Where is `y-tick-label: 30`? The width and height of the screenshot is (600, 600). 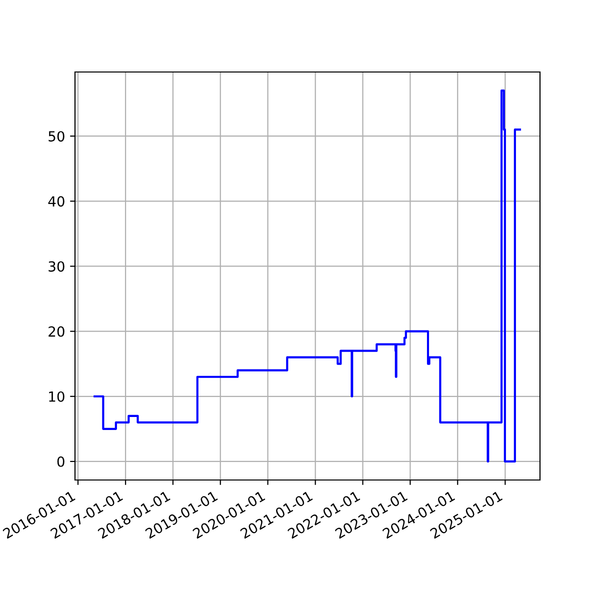 y-tick-label: 30 is located at coordinates (56, 266).